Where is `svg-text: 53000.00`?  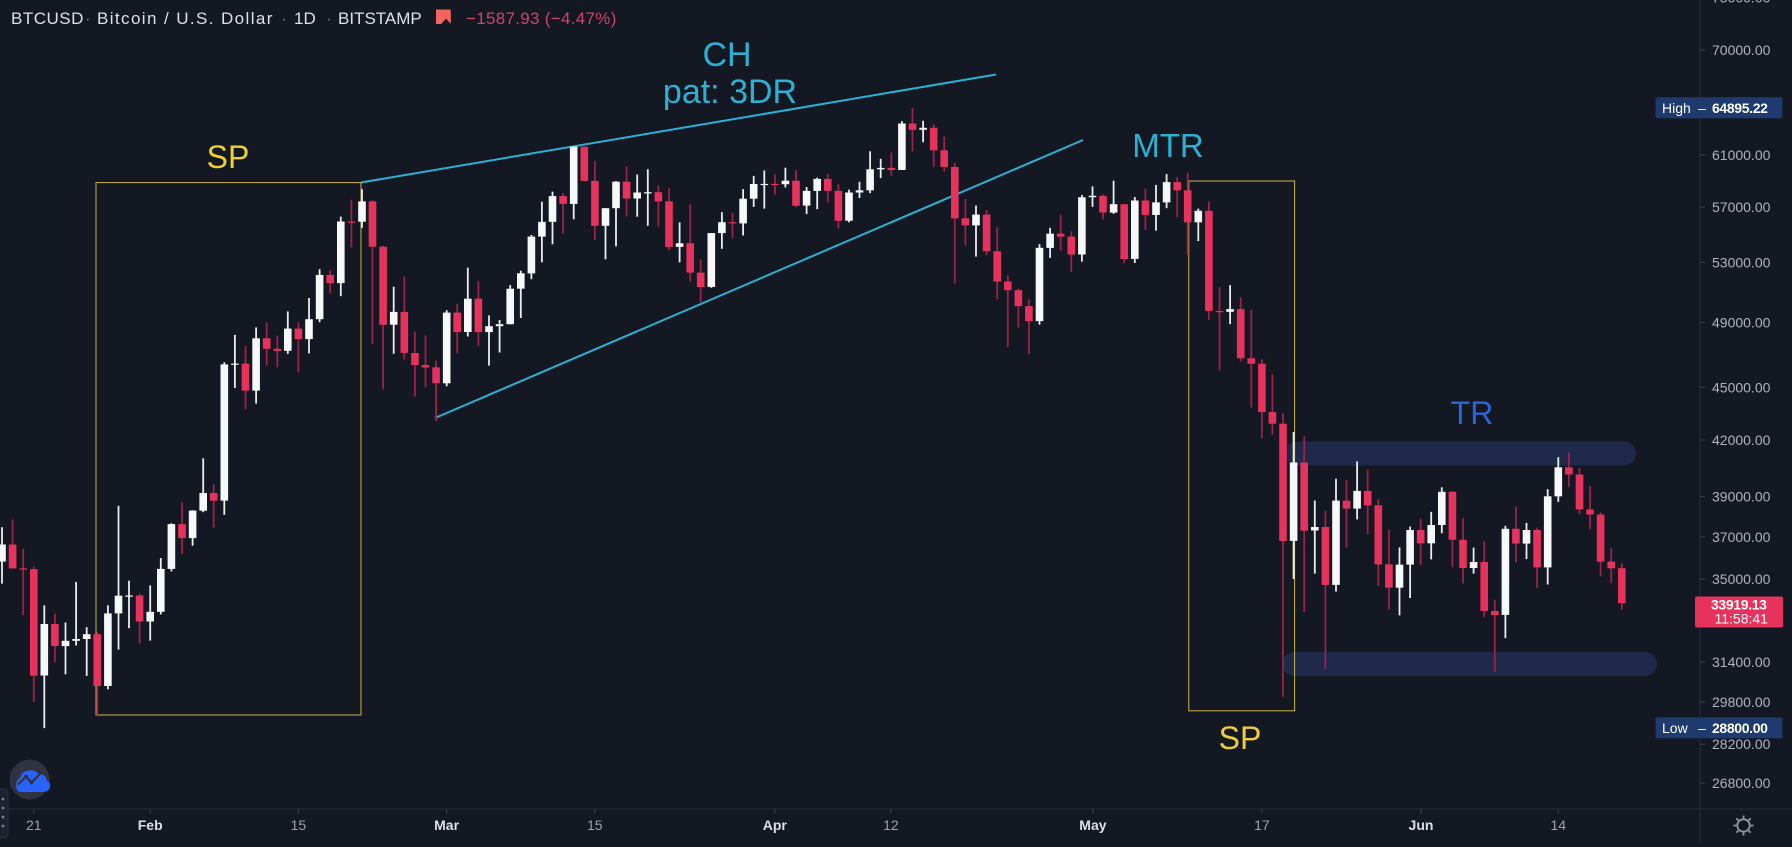 svg-text: 53000.00 is located at coordinates (1741, 262).